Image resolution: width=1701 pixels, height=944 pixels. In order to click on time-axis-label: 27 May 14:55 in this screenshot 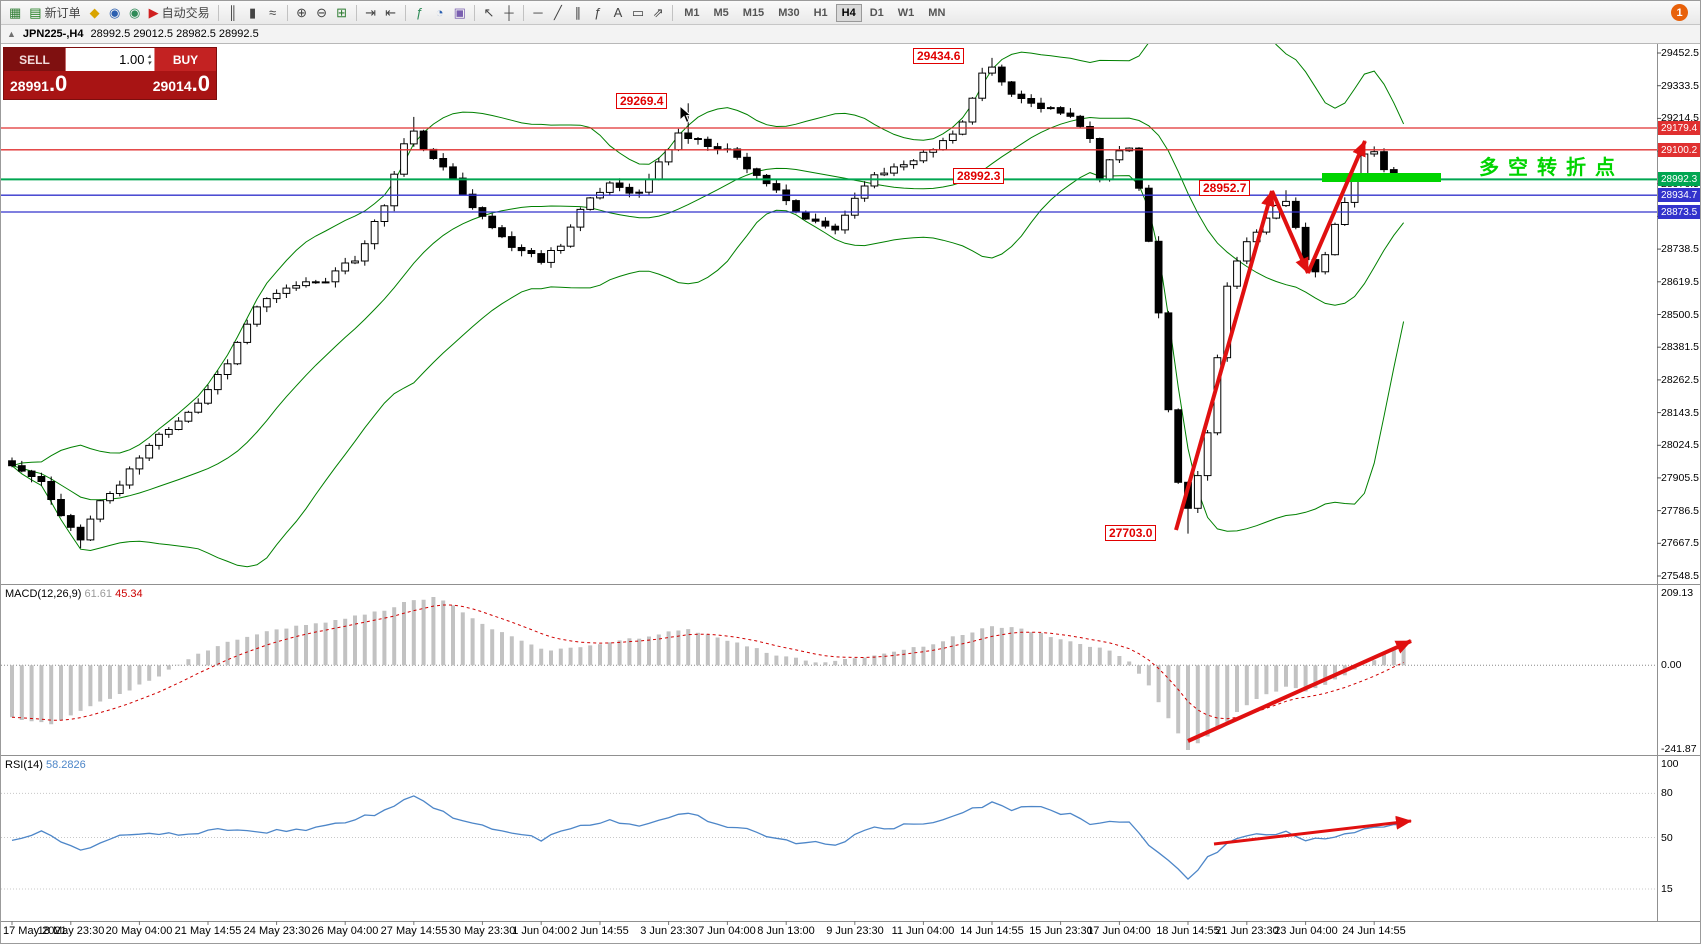, I will do `click(414, 931)`.